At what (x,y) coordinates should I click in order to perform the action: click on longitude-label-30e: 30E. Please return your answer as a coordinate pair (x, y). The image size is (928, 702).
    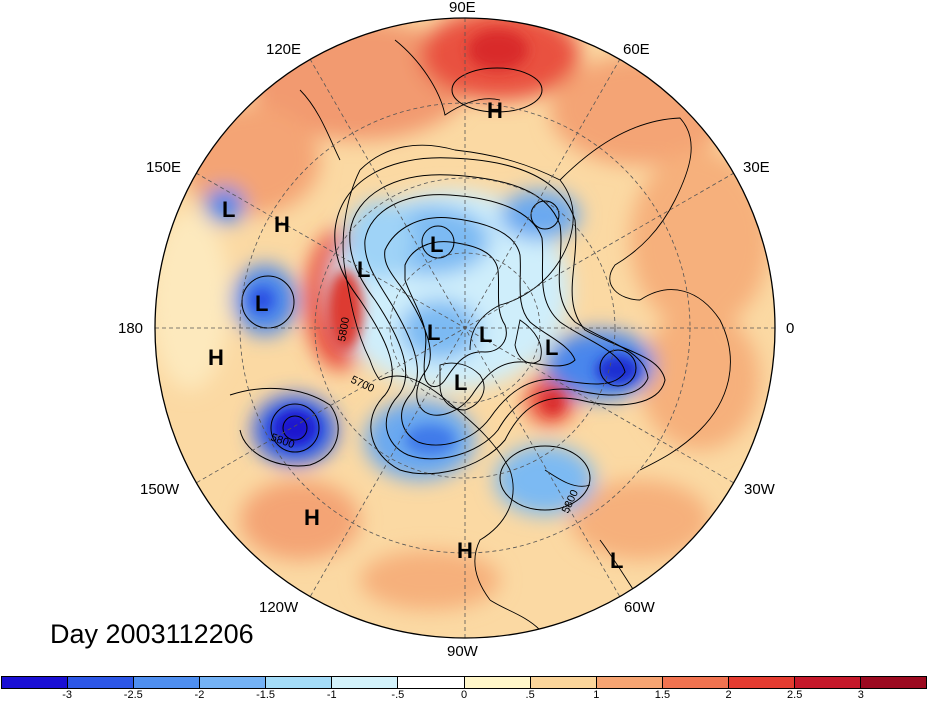
    Looking at the image, I should click on (756, 167).